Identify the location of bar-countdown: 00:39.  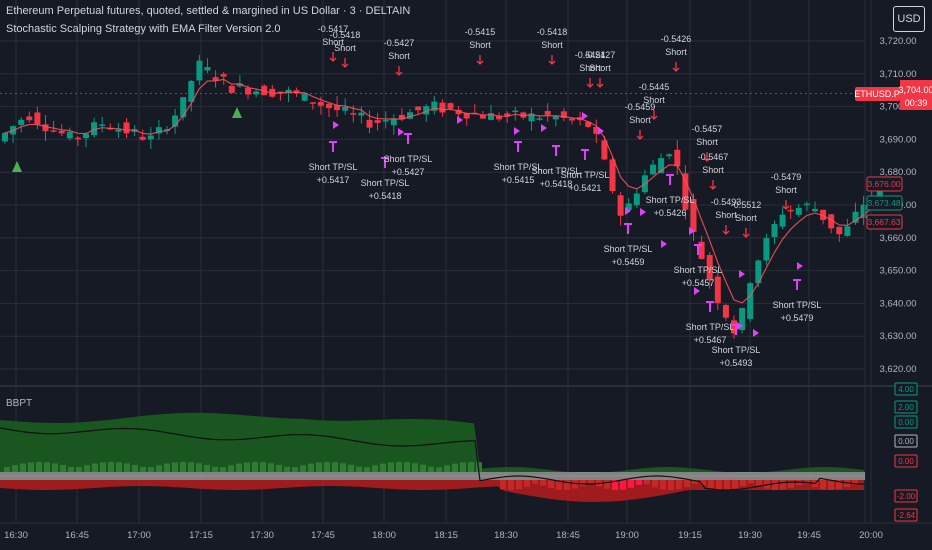
(916, 103).